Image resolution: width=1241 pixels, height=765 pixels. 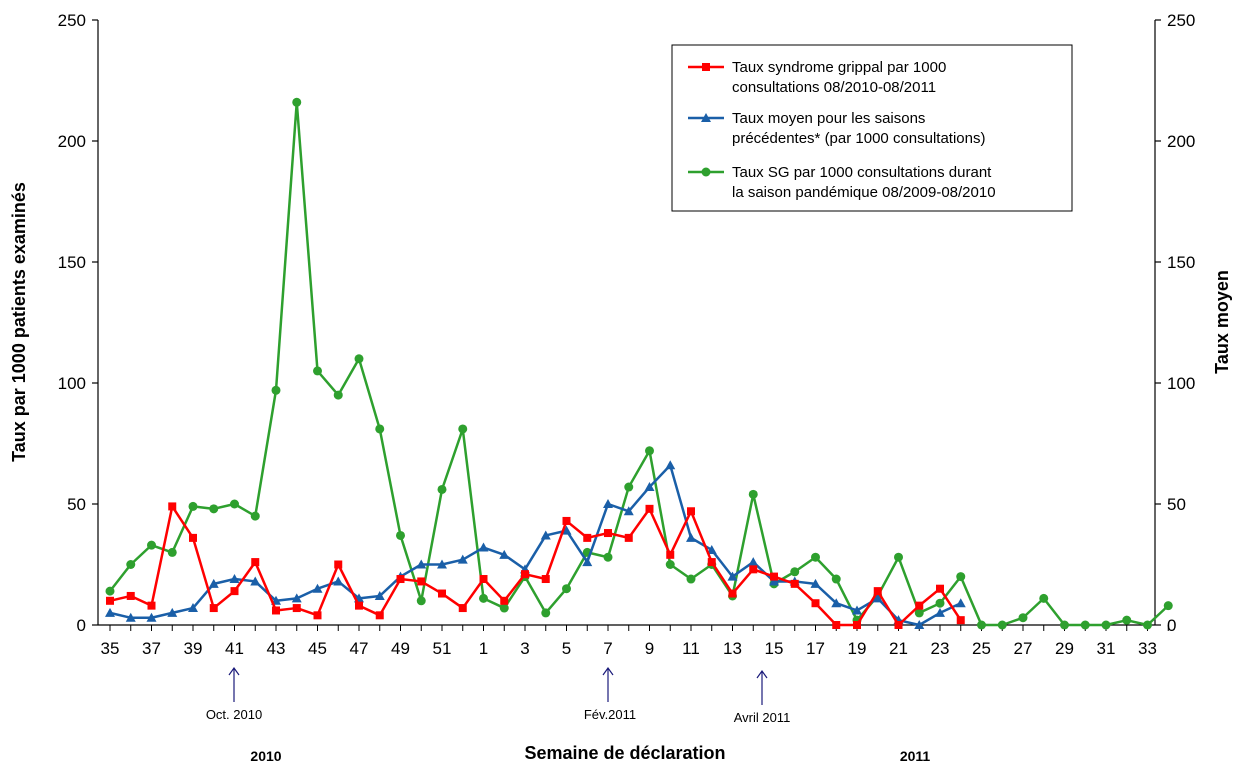 I want to click on legend-label: consultations 08/2010-08/2011, so click(x=834, y=87).